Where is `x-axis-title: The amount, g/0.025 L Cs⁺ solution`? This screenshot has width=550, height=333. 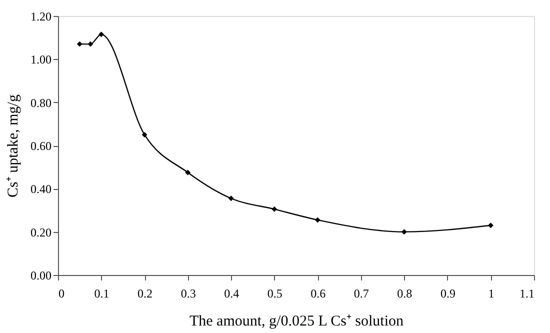
x-axis-title: The amount, g/0.025 L Cs⁺ solution is located at coordinates (296, 322).